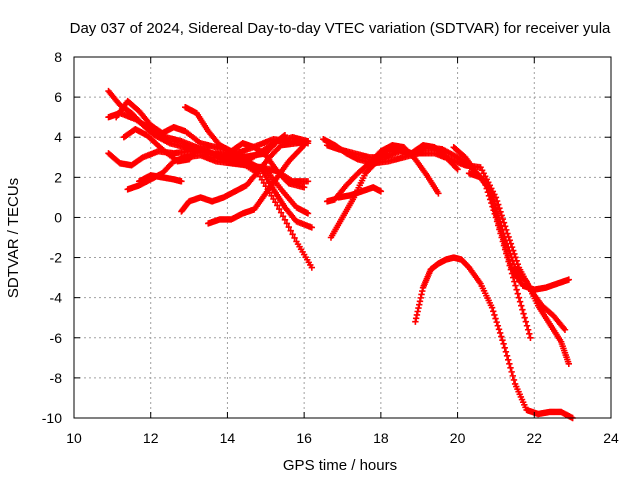  I want to click on x-tick-label: 18, so click(381, 438).